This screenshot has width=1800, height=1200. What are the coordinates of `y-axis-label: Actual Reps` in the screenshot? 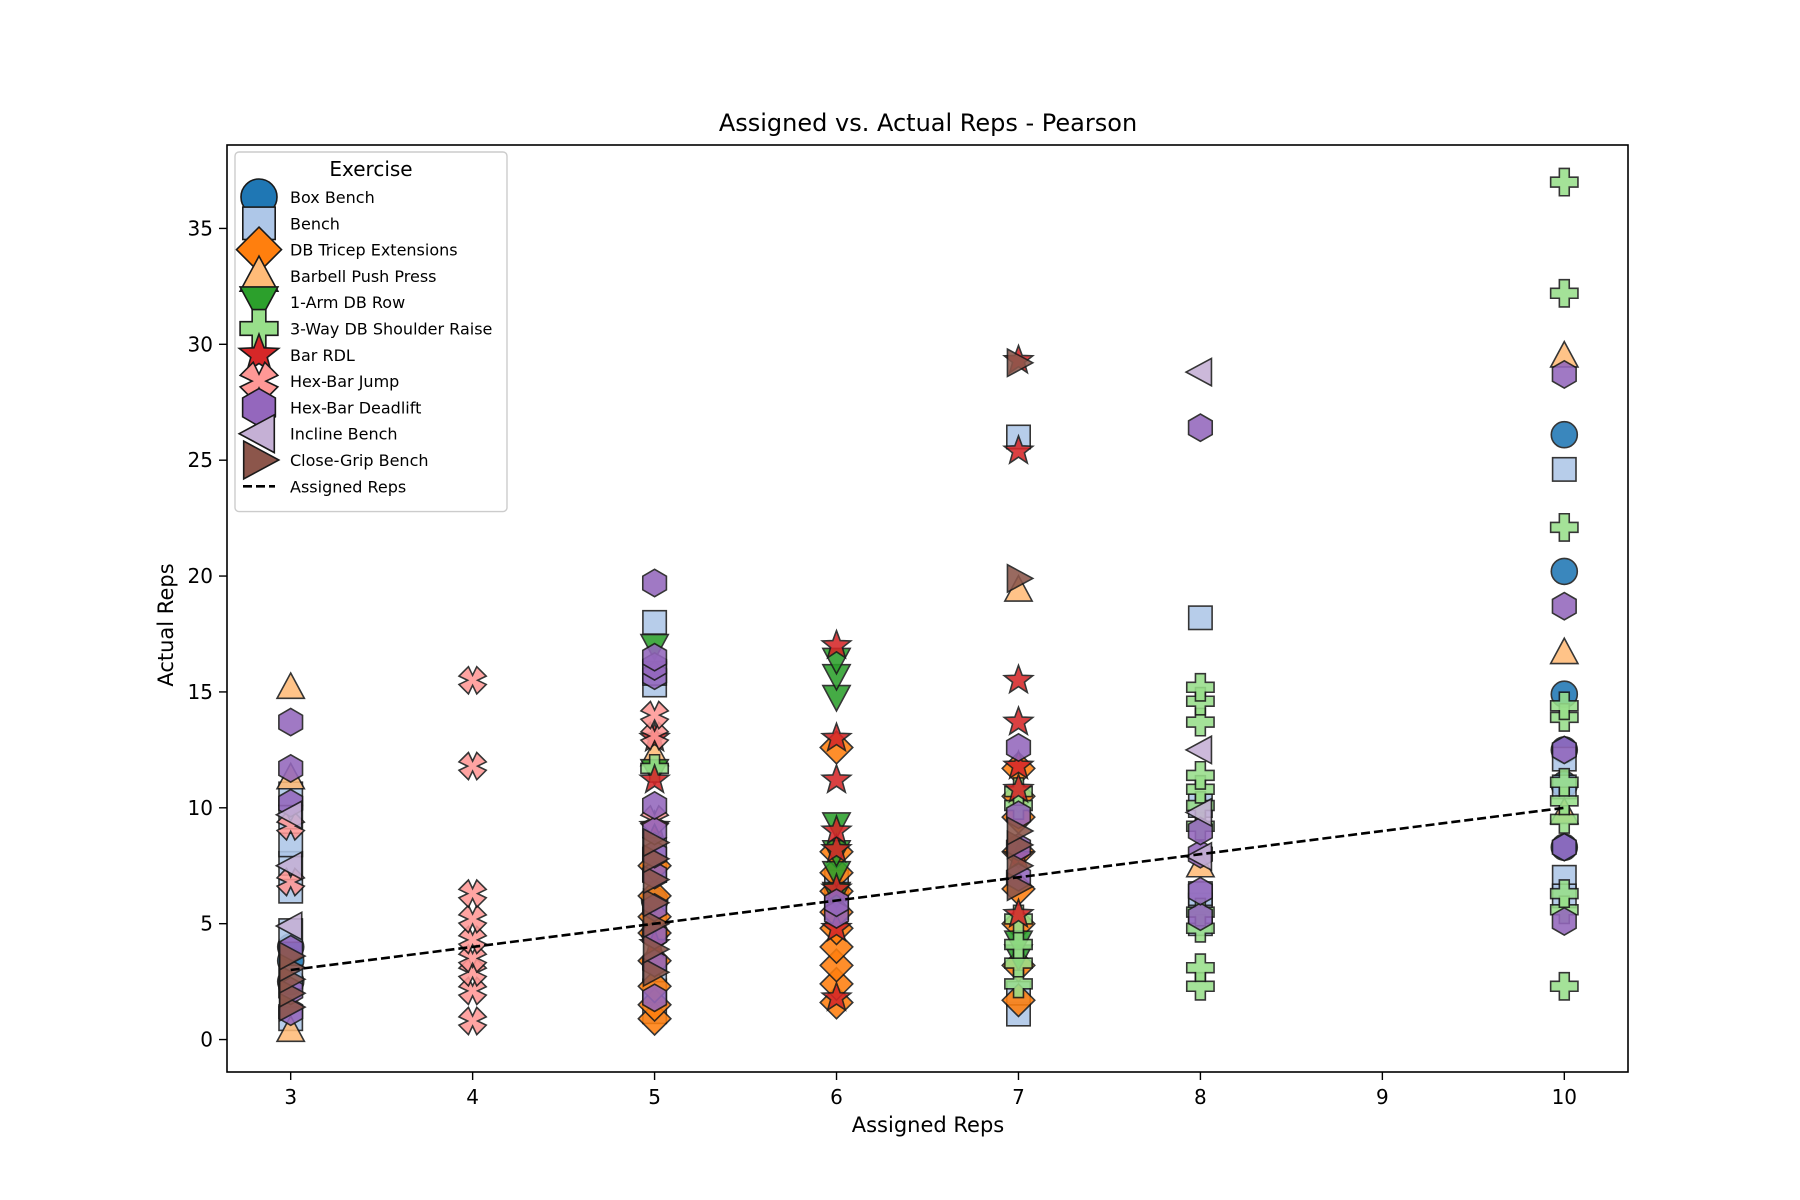 It's located at (166, 624).